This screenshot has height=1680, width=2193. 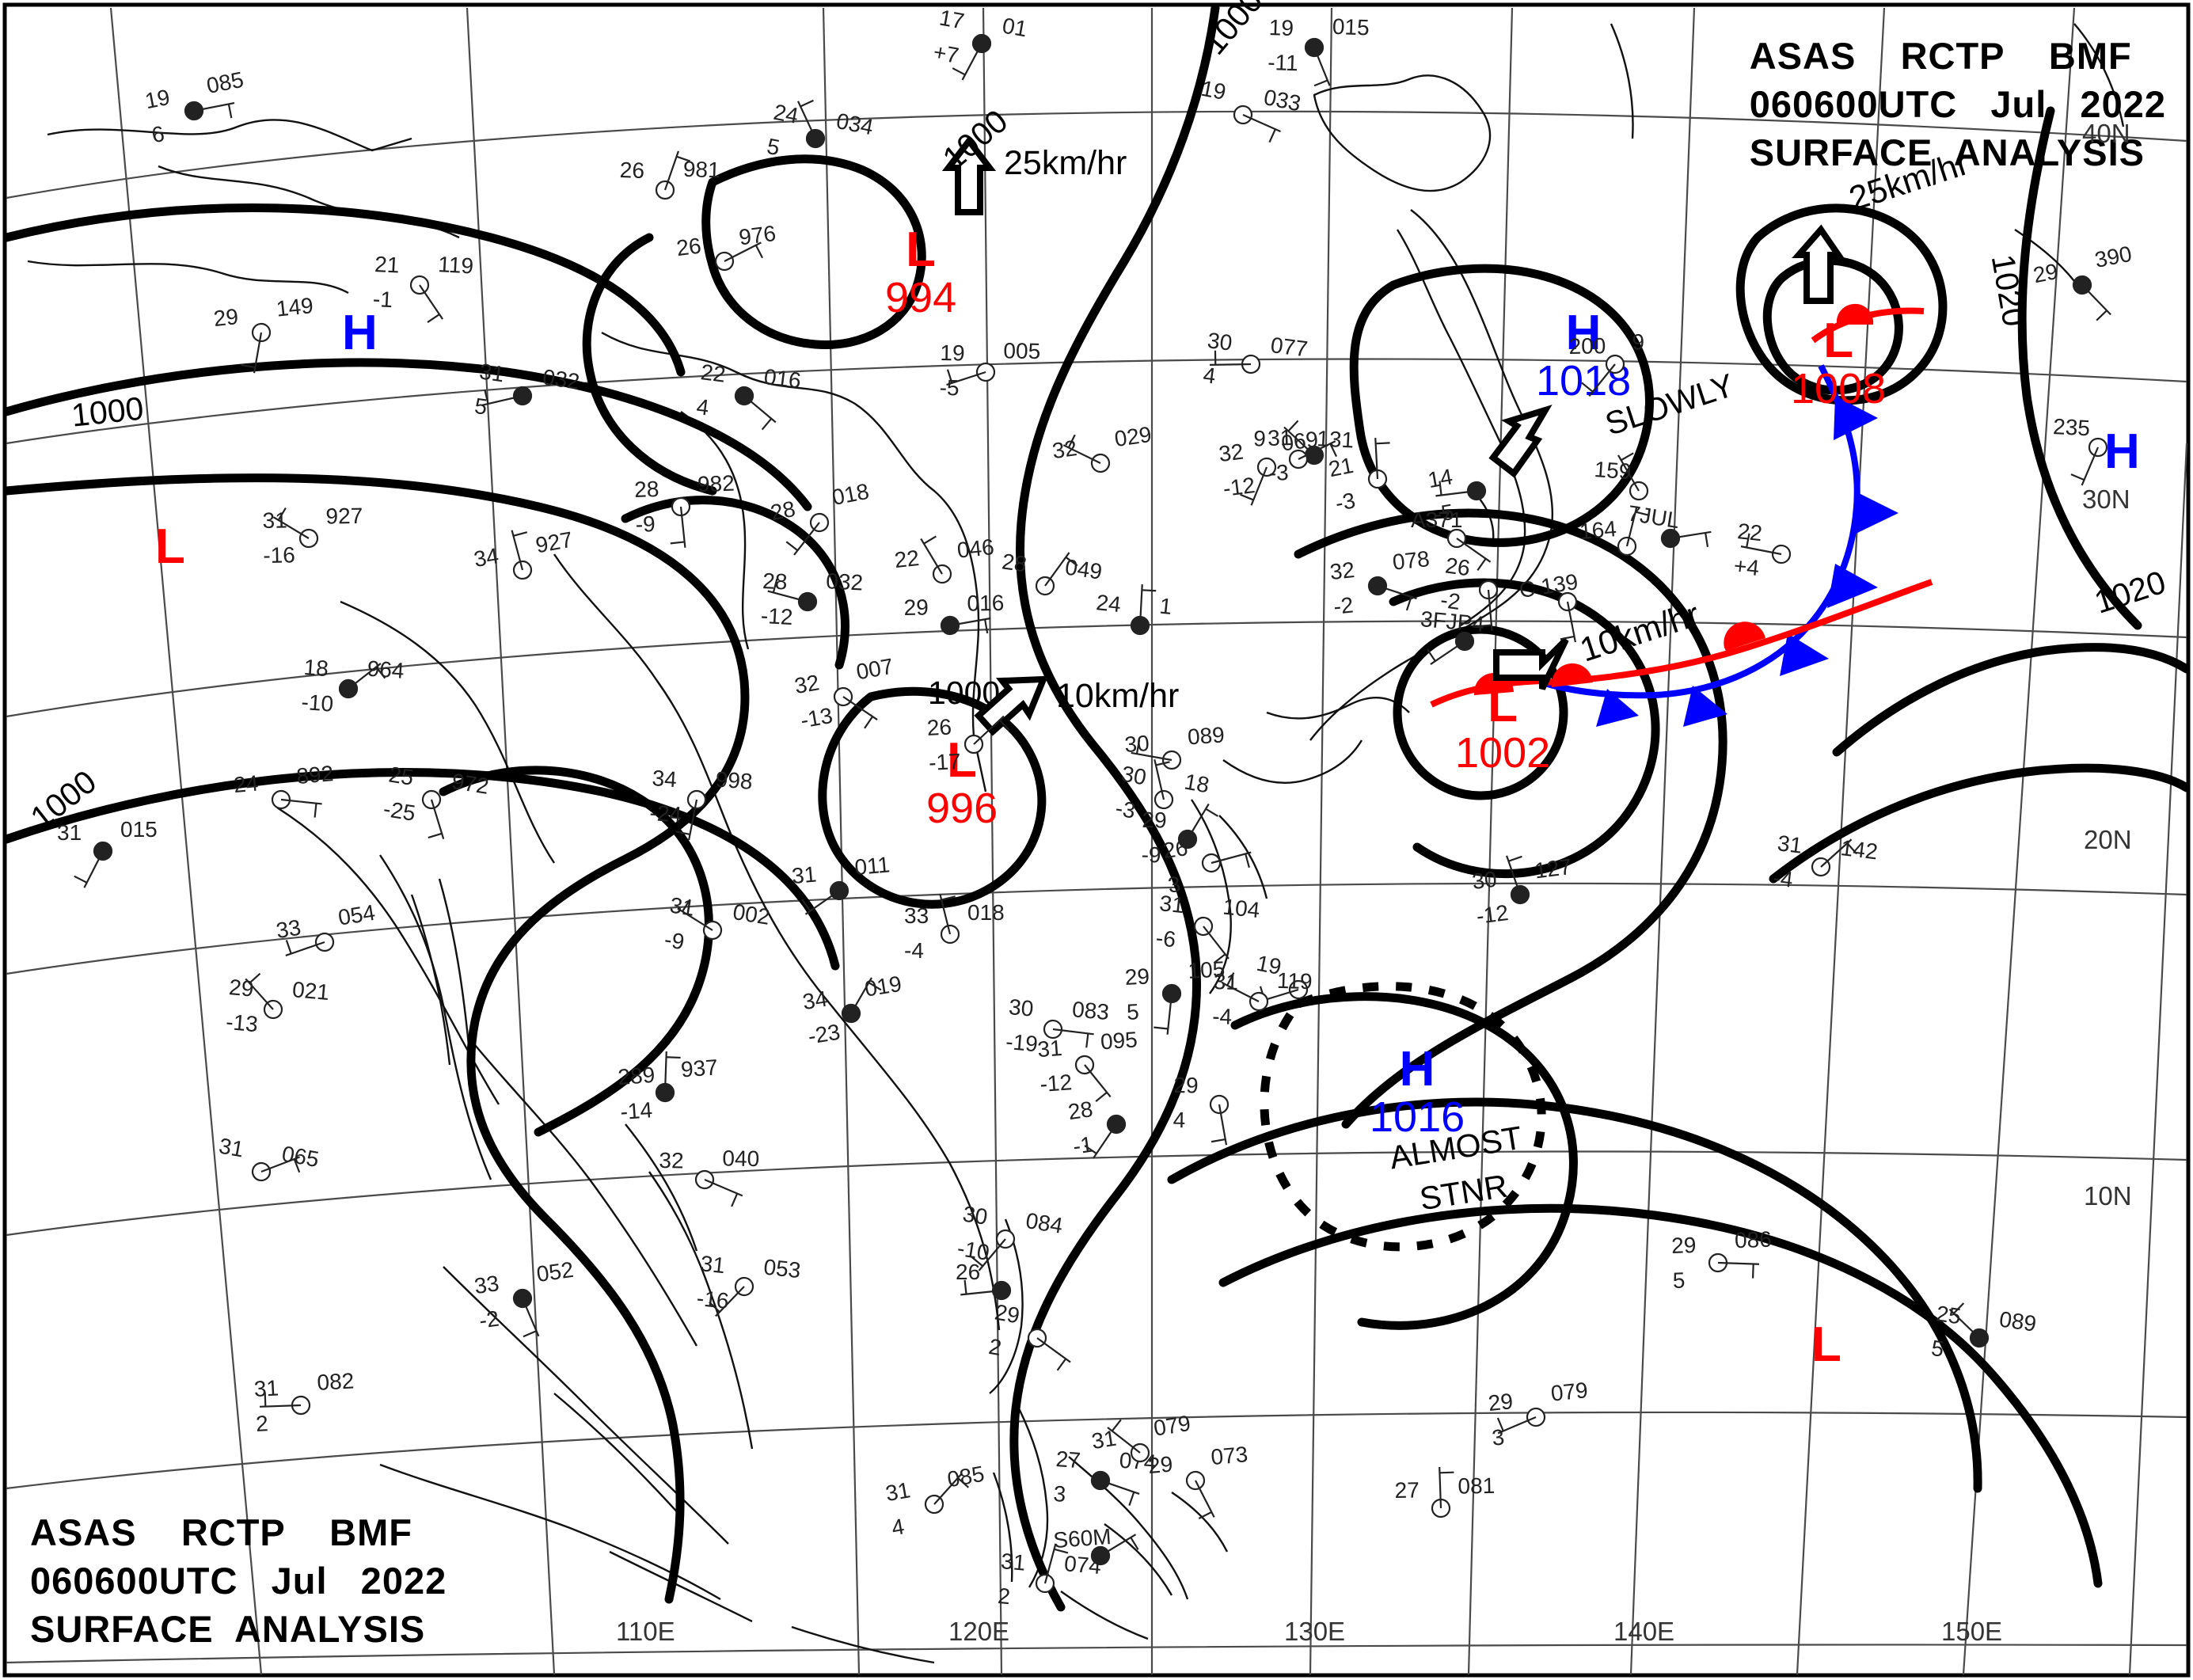 What do you see at coordinates (1418, 1117) in the screenshot?
I see `high-1016-value: 1016` at bounding box center [1418, 1117].